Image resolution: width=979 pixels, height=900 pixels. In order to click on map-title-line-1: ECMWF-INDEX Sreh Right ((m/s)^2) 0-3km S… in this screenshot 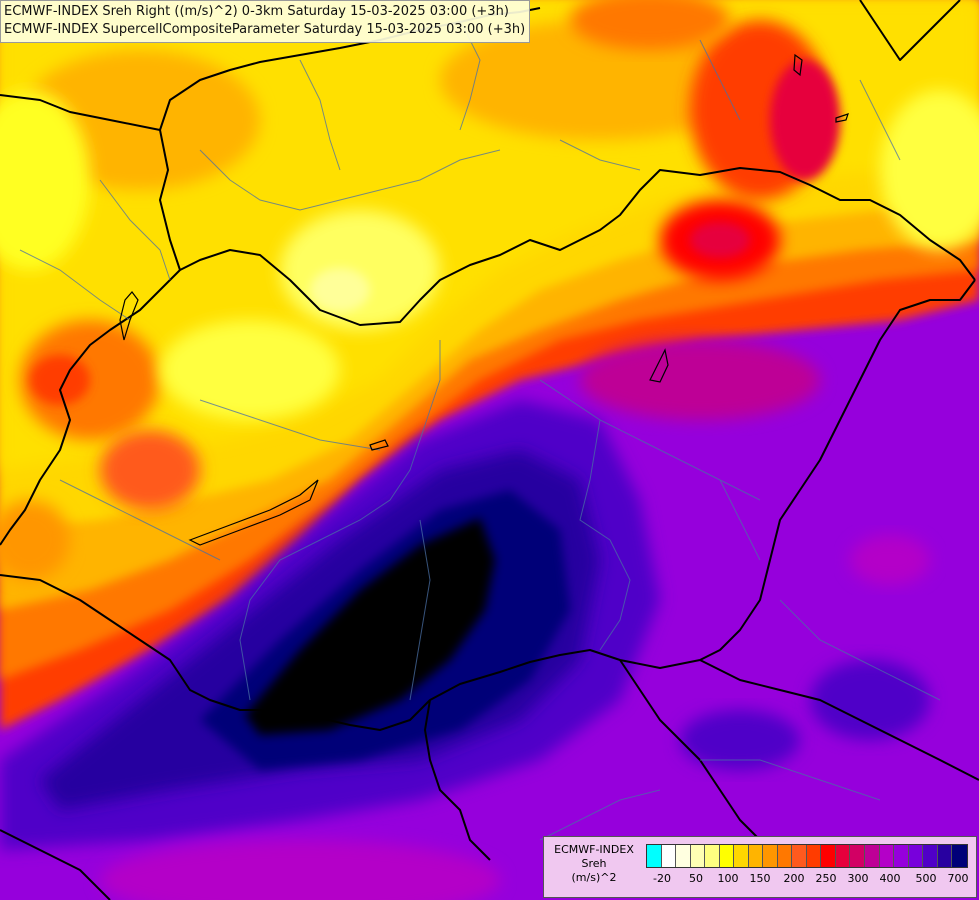, I will do `click(256, 11)`.